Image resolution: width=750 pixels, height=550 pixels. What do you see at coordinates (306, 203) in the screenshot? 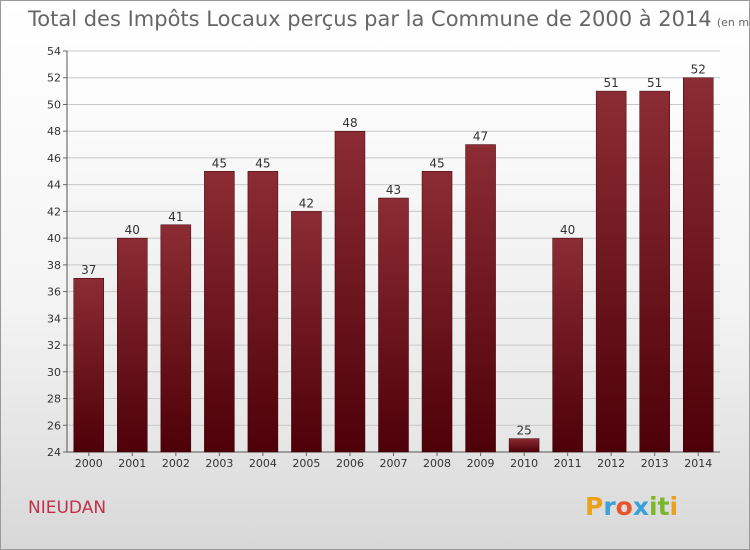
I see `value-label: 42` at bounding box center [306, 203].